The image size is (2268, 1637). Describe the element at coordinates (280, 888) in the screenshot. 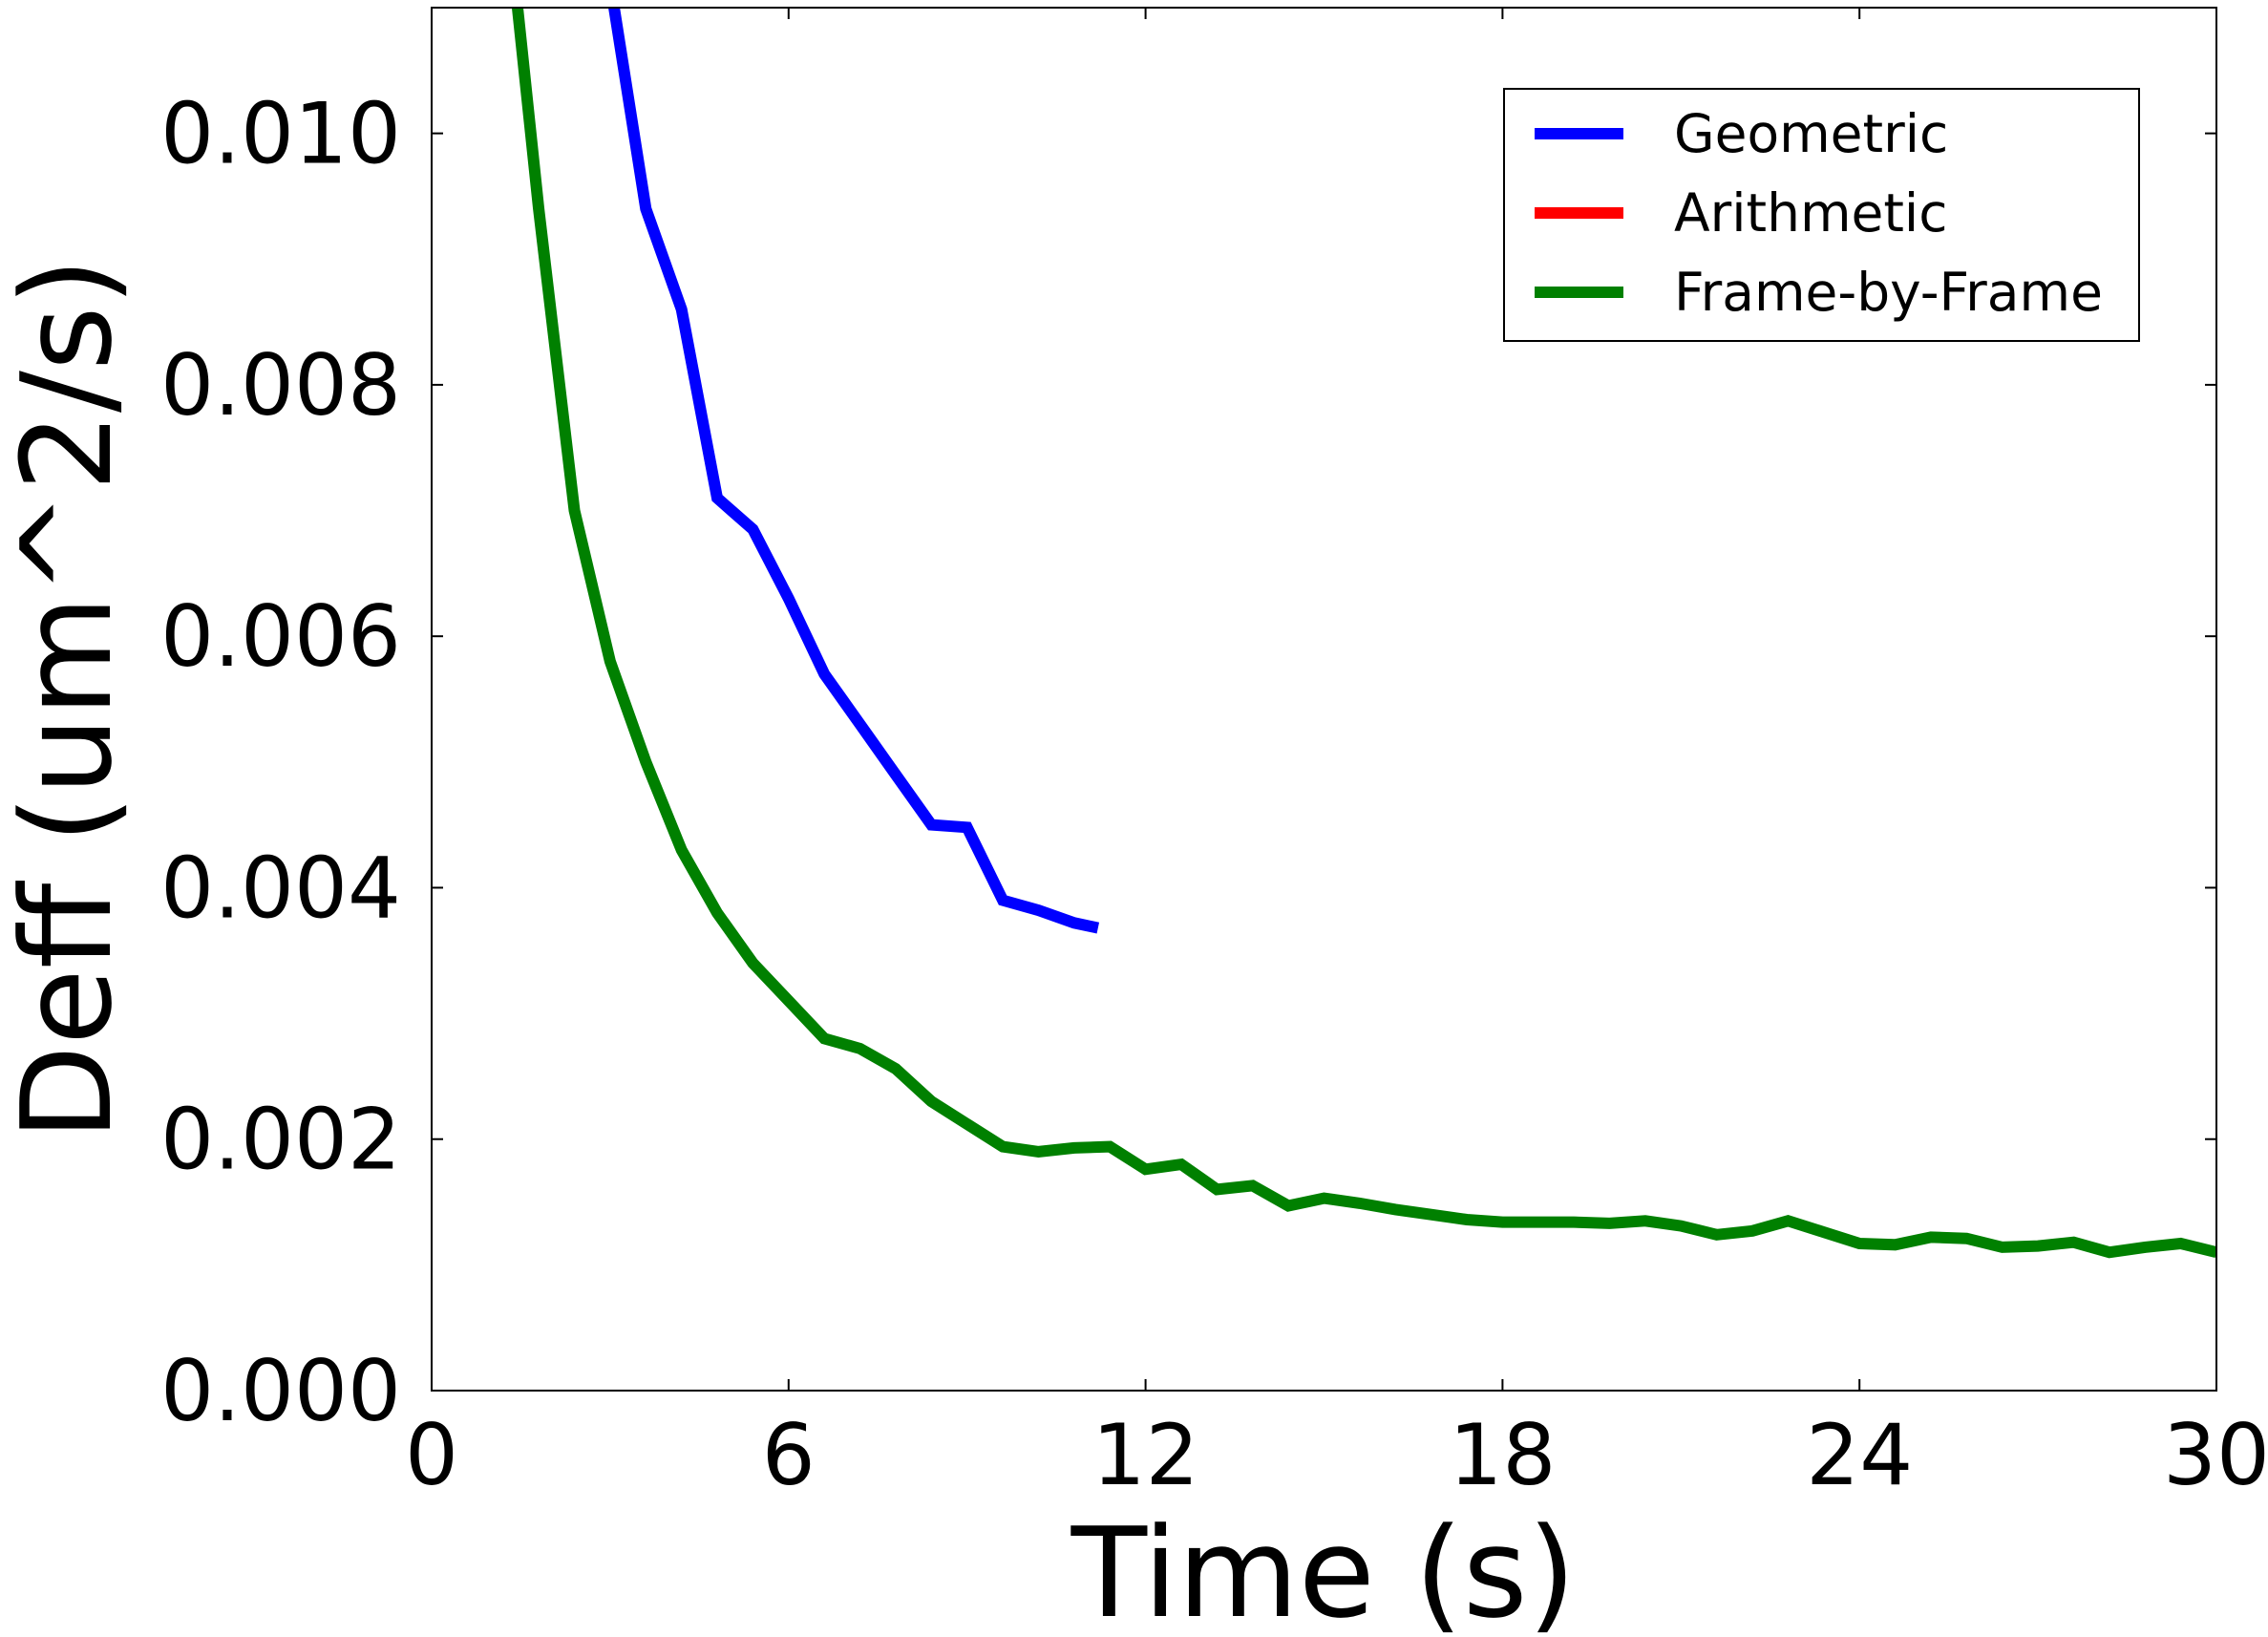

I see `y-tick-label: 0.004` at that location.